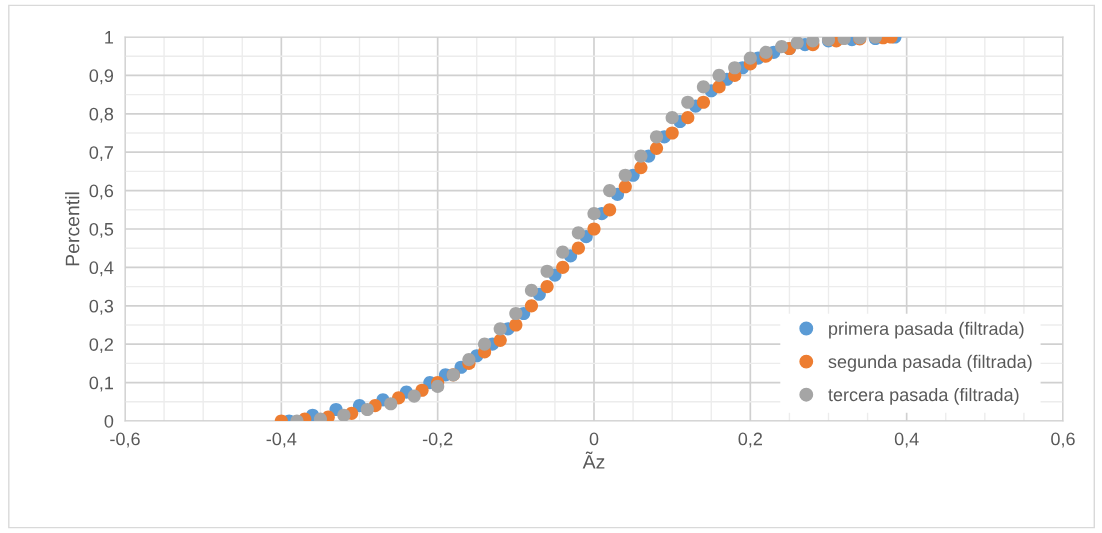 The image size is (1102, 533). Describe the element at coordinates (125, 440) in the screenshot. I see `x-tick-label: -0,6` at that location.